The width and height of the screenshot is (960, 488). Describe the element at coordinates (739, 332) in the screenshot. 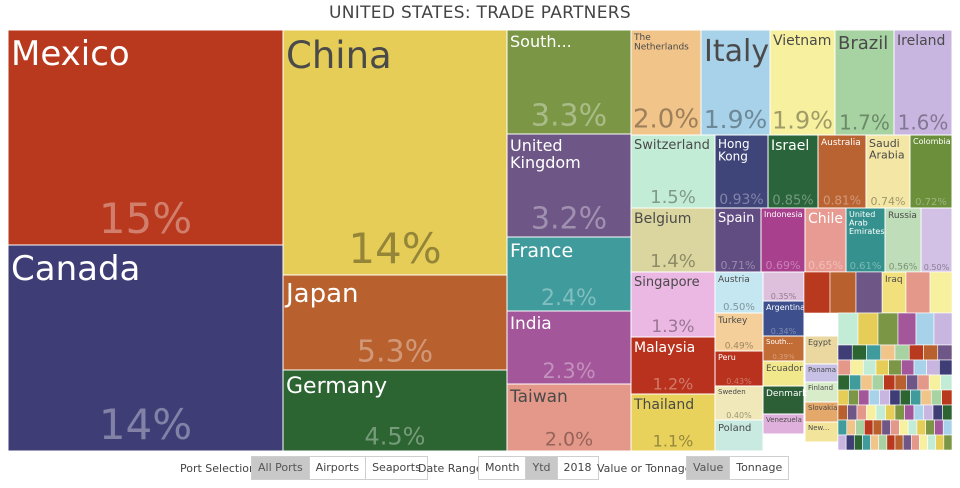

I see `tile-turkey: Turkey 0.49%` at that location.